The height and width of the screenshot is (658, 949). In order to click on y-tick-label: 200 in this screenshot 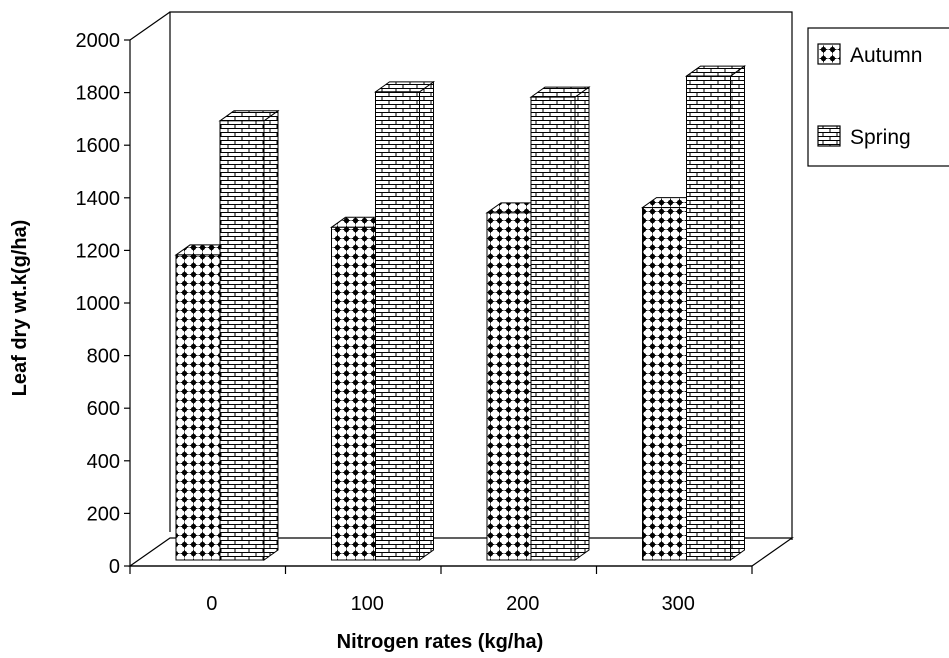, I will do `click(103, 514)`.